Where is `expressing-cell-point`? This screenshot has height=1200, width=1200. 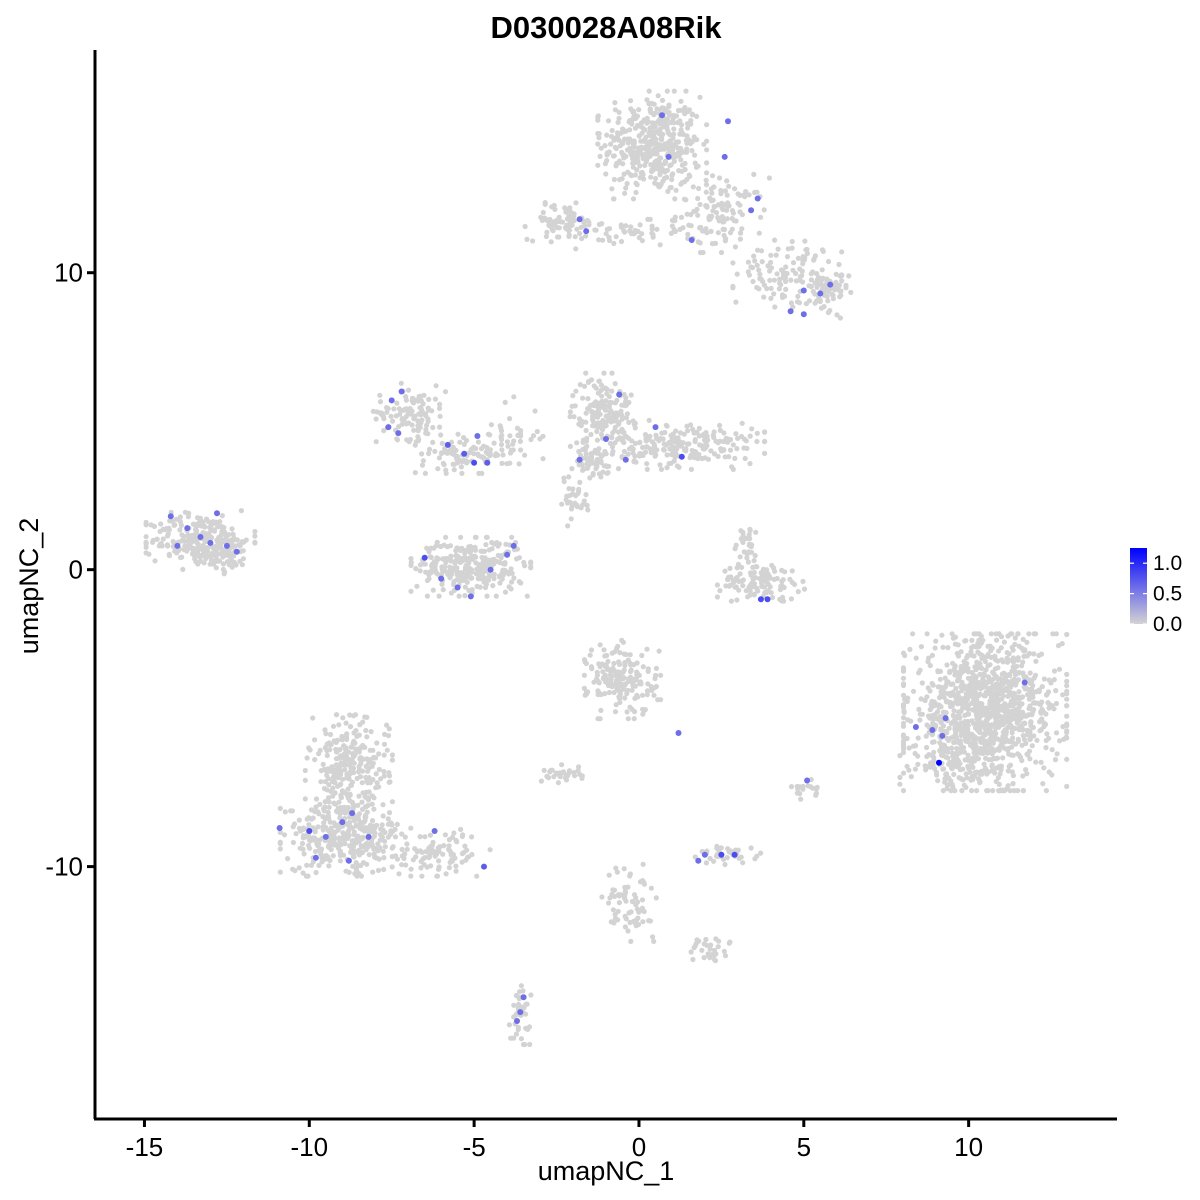
expressing-cell-point is located at coordinates (945, 718).